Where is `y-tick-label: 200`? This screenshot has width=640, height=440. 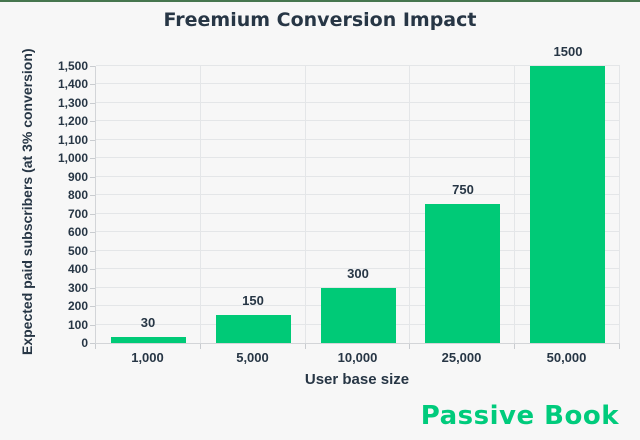
y-tick-label: 200 is located at coordinates (77, 306).